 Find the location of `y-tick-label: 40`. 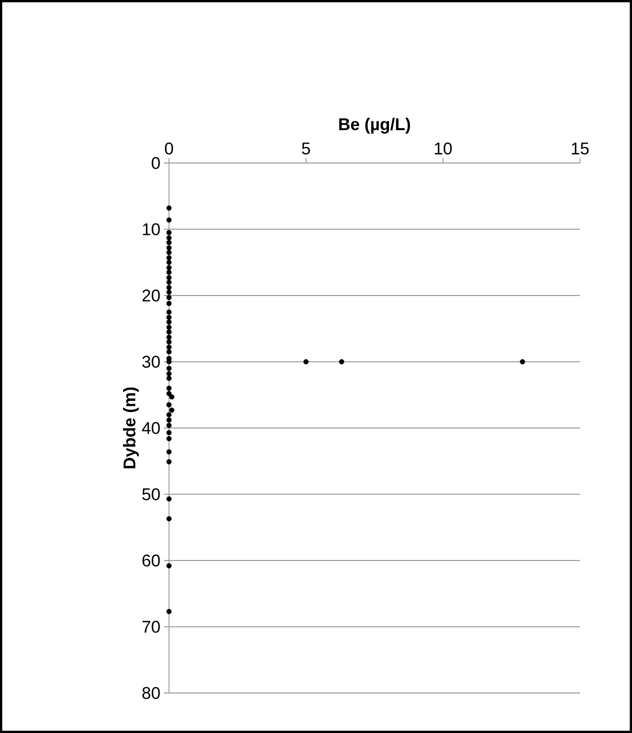

y-tick-label: 40 is located at coordinates (151, 428).